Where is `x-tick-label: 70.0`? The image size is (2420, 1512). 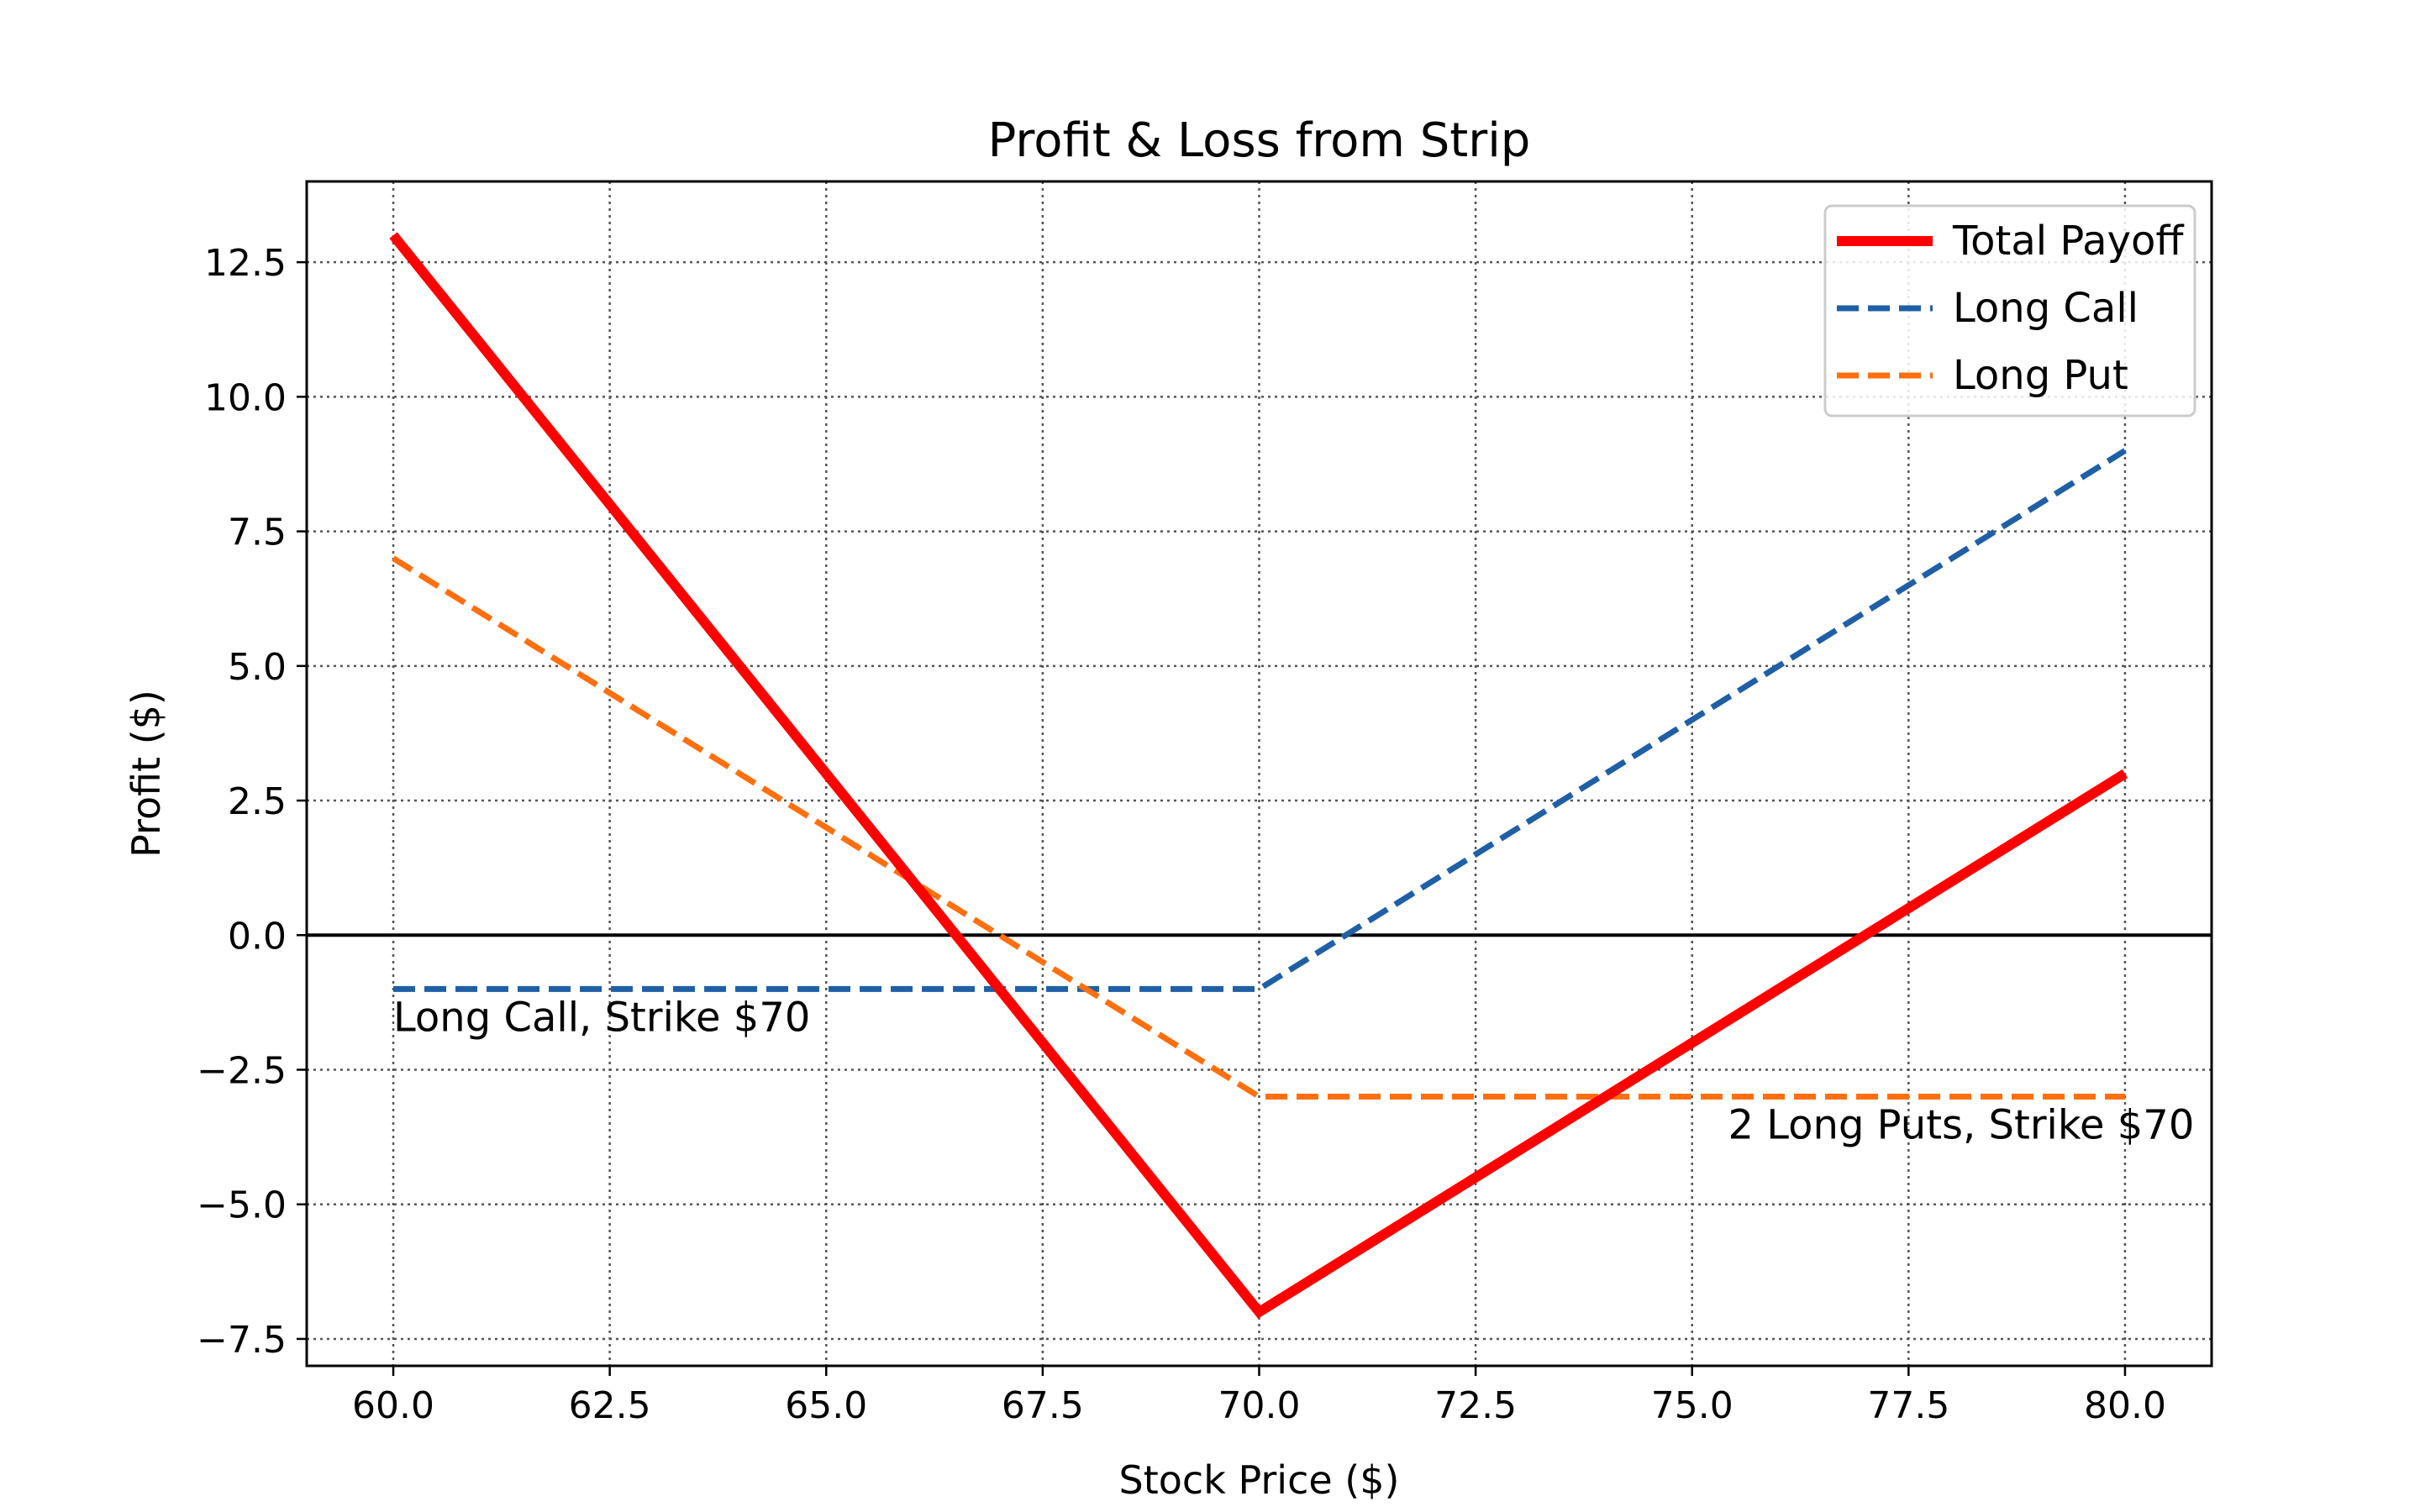
x-tick-label: 70.0 is located at coordinates (1259, 1405).